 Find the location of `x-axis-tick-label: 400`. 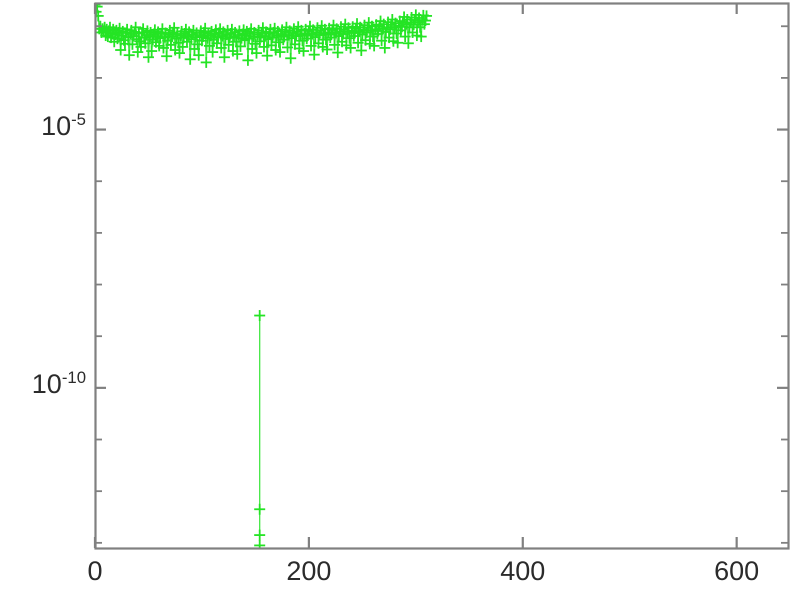

x-axis-tick-label: 400 is located at coordinates (523, 571).